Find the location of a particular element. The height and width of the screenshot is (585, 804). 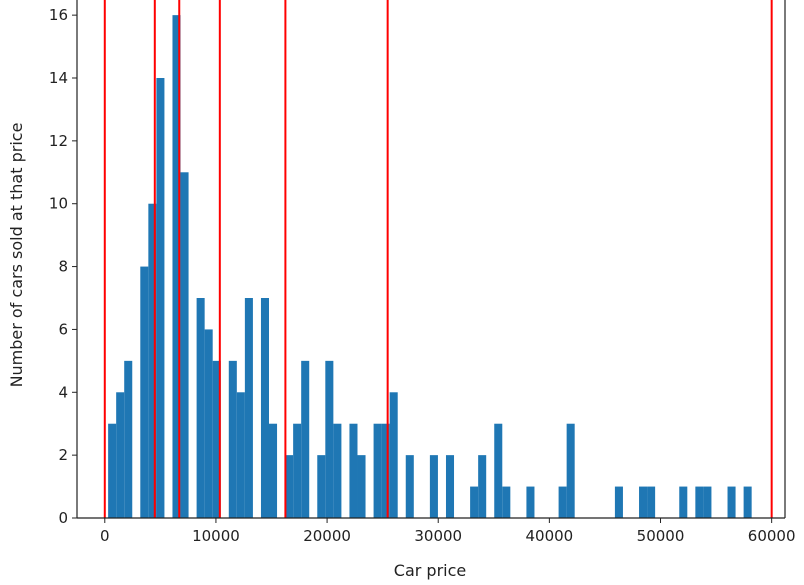

x-tick-label: 0 is located at coordinates (105, 536).